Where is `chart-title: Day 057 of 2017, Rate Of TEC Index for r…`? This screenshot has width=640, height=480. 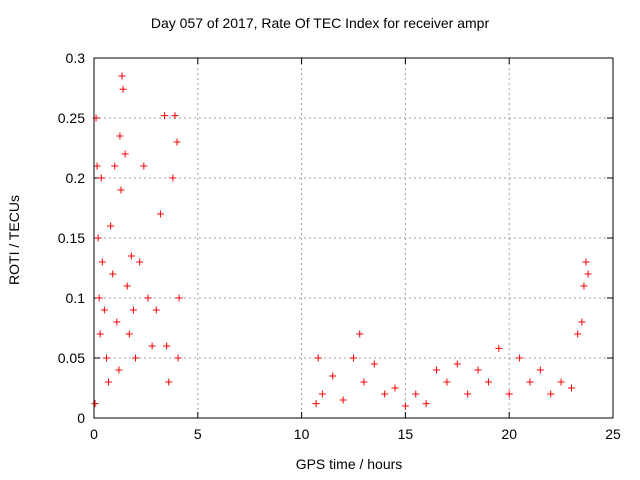 chart-title: Day 057 of 2017, Rate Of TEC Index for r… is located at coordinates (320, 23).